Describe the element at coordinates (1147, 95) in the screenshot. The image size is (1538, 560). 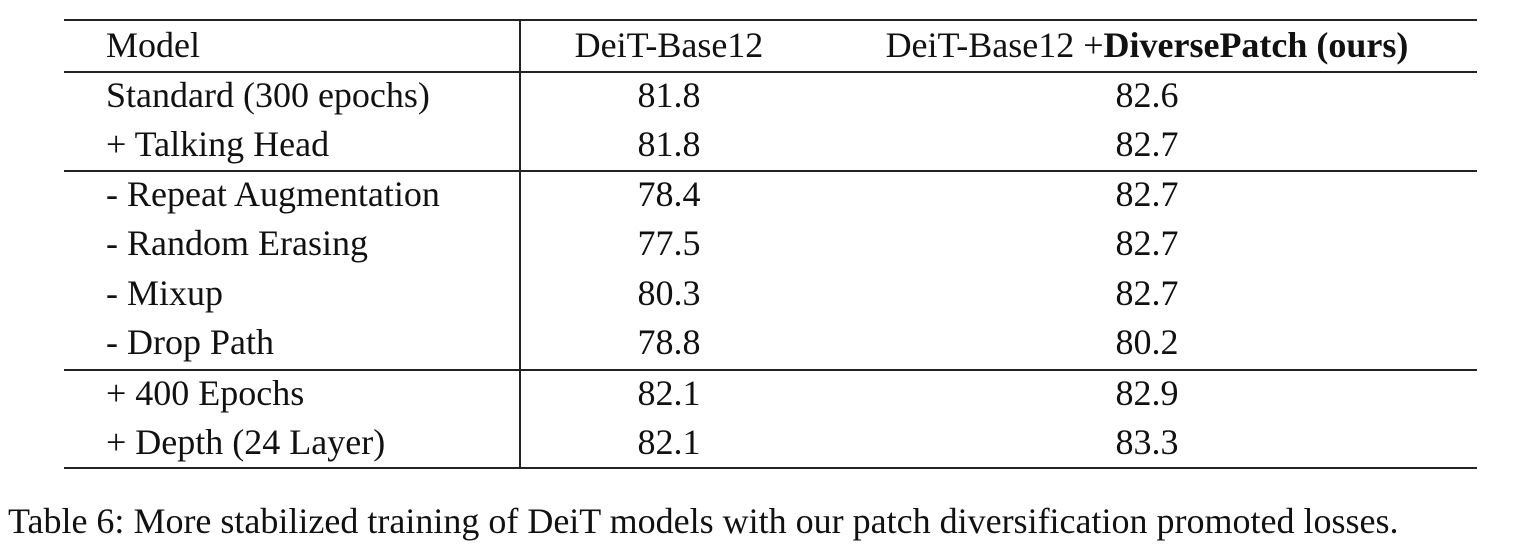
I see `row-ours-value: 82.6` at that location.